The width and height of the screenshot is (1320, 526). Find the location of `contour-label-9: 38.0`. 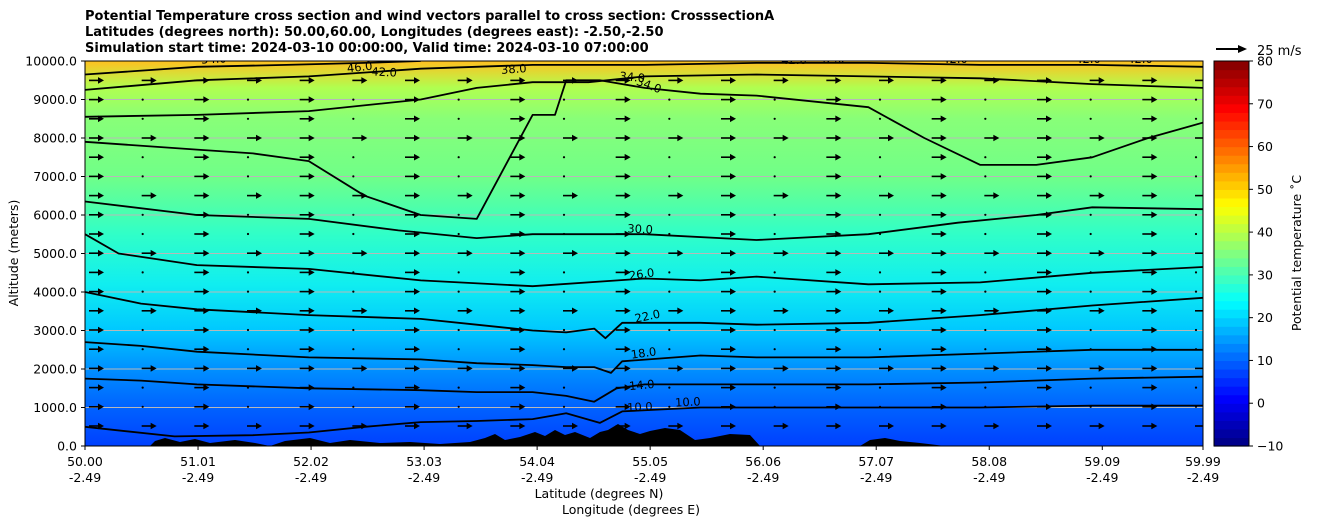

contour-label-9: 38.0 is located at coordinates (514, 69).